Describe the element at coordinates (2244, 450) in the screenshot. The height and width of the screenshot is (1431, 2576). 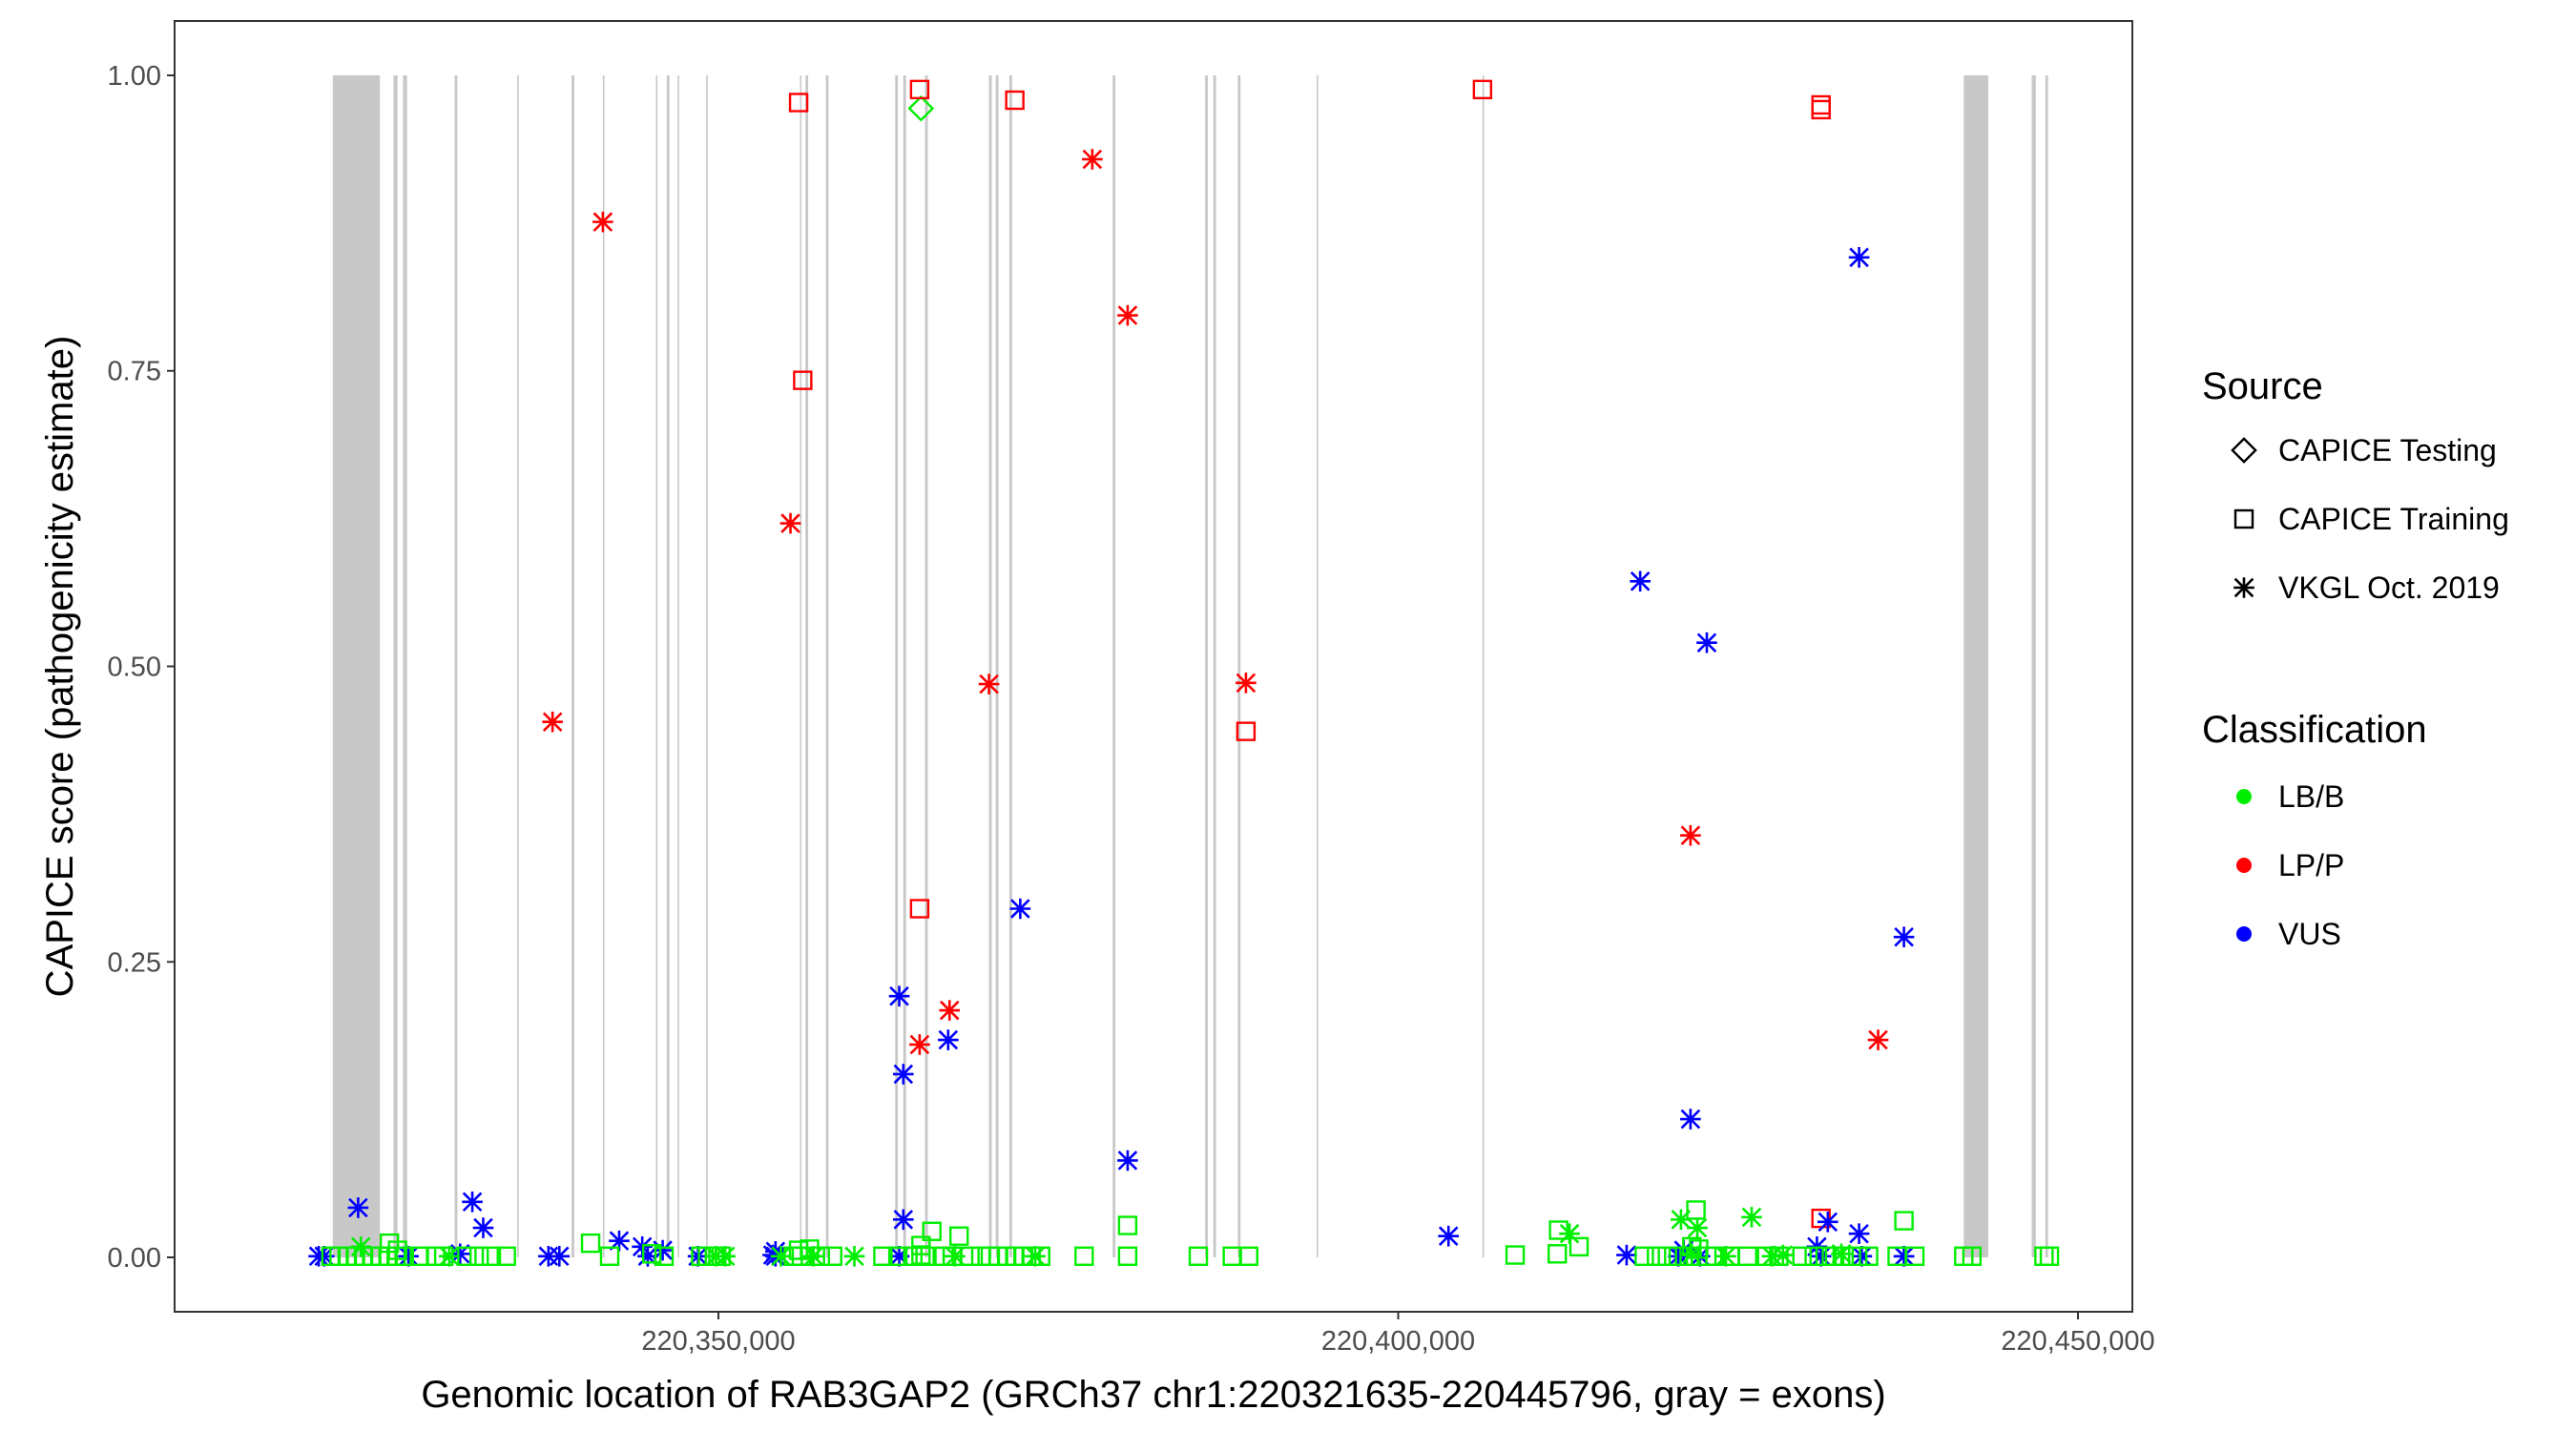
I see `legend-key-diamond` at that location.